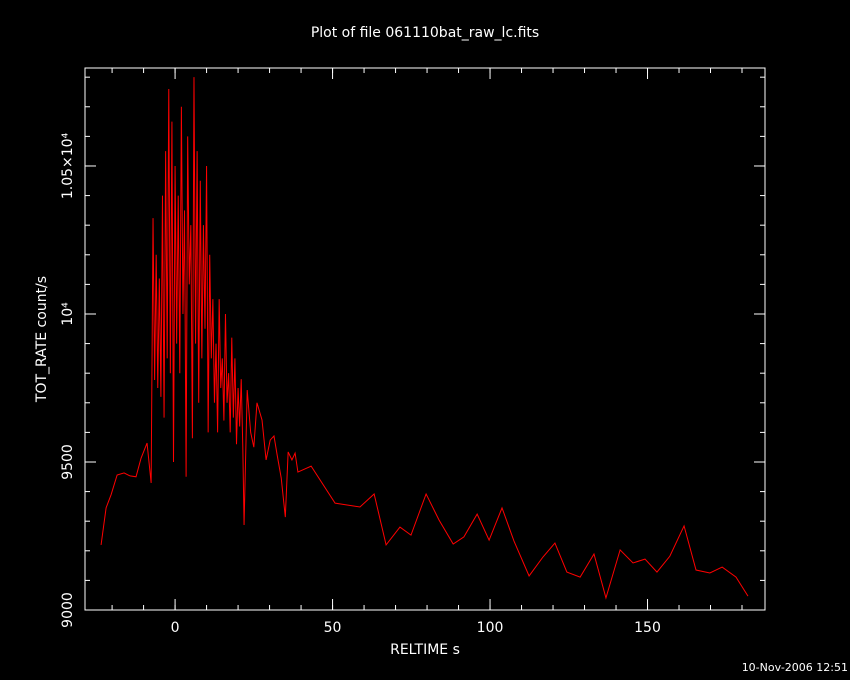 The height and width of the screenshot is (680, 850). Describe the element at coordinates (647, 628) in the screenshot. I see `x-tick-label: 150` at that location.